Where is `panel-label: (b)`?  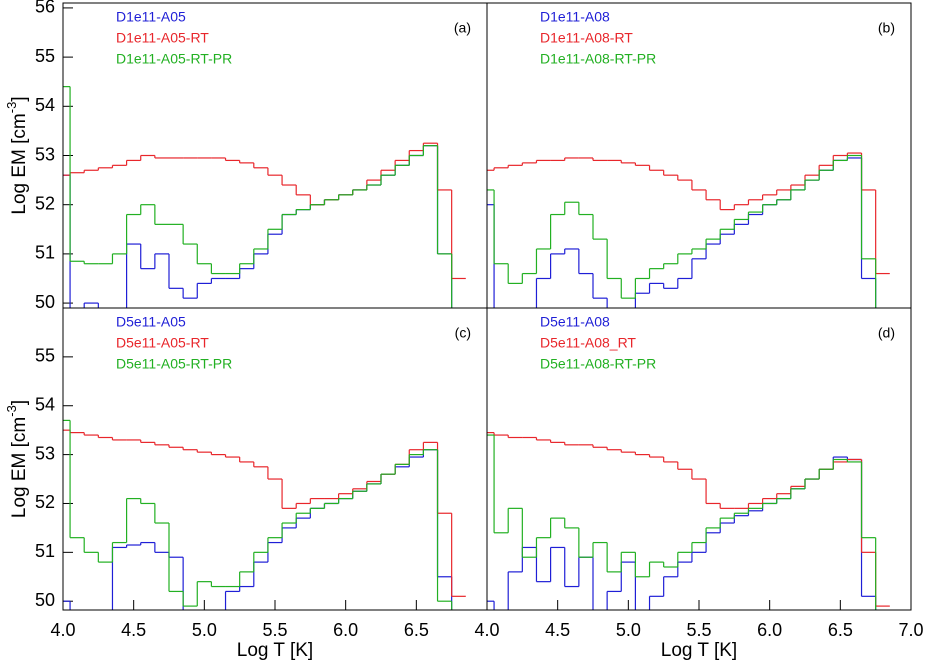
panel-label: (b) is located at coordinates (886, 28).